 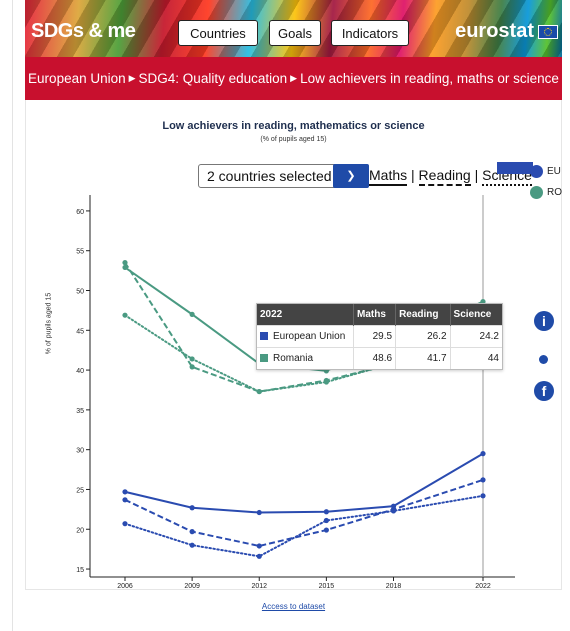 What do you see at coordinates (305, 315) in the screenshot?
I see `tooltip-header-year: 2022` at bounding box center [305, 315].